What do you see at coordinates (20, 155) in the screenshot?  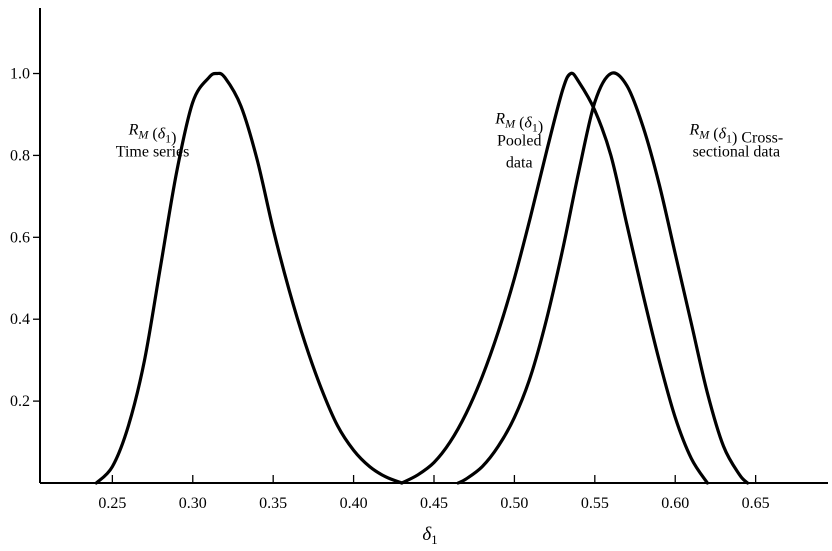 I see `y-tick-label: 0.8` at bounding box center [20, 155].